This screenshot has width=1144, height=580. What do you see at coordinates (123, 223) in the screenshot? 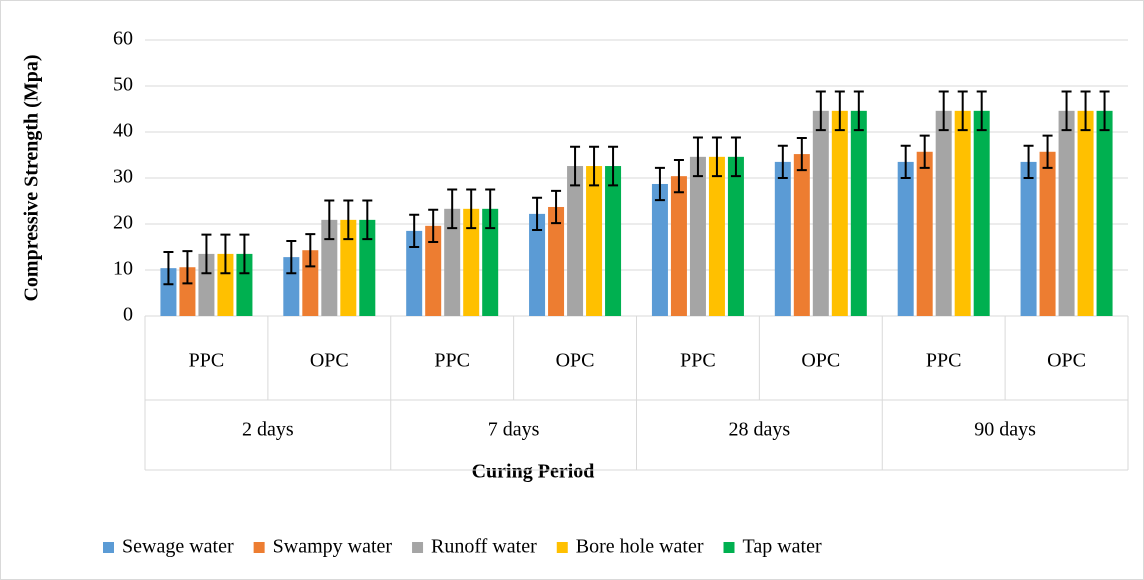
I see `y-tick-label: 20` at bounding box center [123, 223].